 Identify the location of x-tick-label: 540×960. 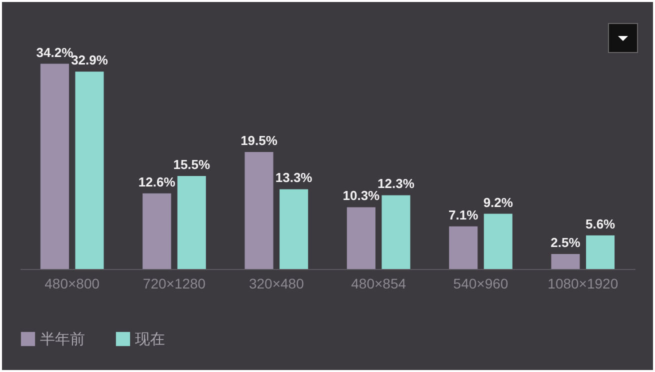
(480, 284).